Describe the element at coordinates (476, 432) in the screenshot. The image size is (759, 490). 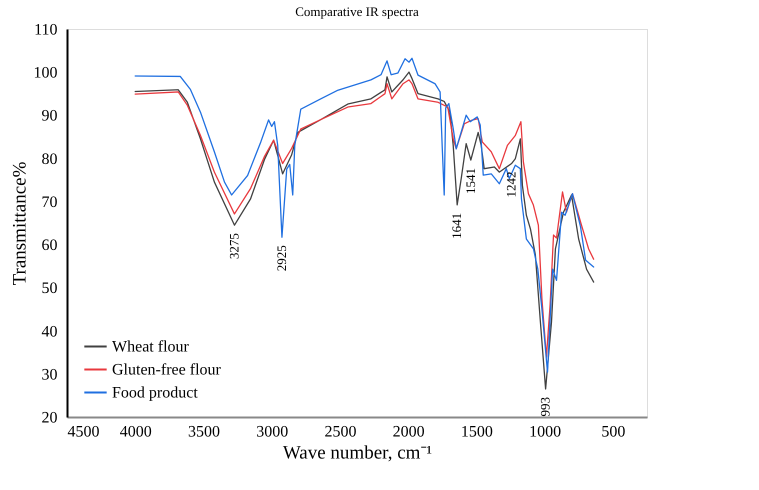
I see `x-tick-label: 1500` at that location.